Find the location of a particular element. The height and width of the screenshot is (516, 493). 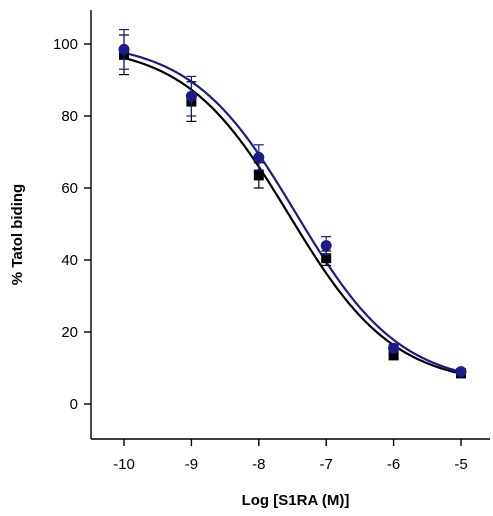

x-tick-label: -10 is located at coordinates (124, 464).